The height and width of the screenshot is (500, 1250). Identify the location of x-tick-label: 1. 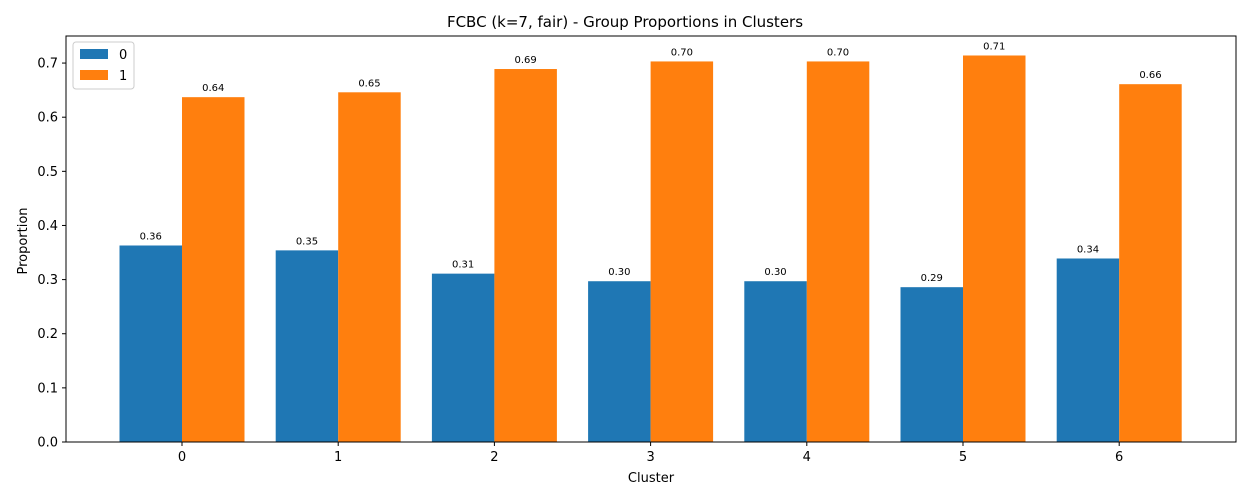
(338, 457).